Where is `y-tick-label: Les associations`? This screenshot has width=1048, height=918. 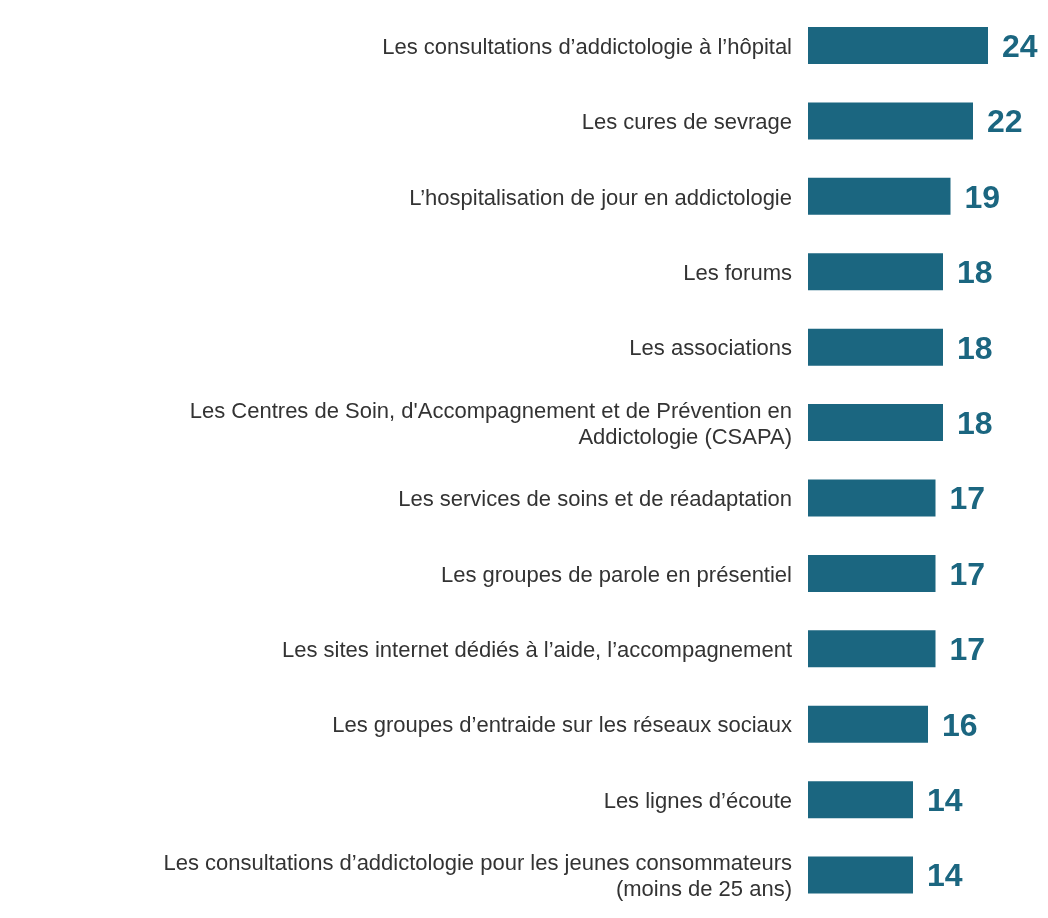
y-tick-label: Les associations is located at coordinates (710, 347).